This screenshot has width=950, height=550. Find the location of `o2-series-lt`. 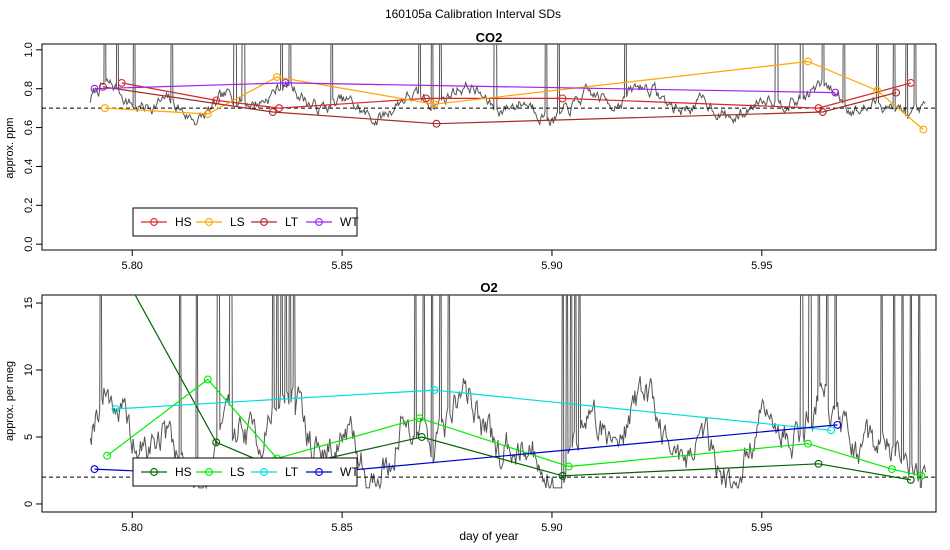

o2-series-lt is located at coordinates (473, 410).